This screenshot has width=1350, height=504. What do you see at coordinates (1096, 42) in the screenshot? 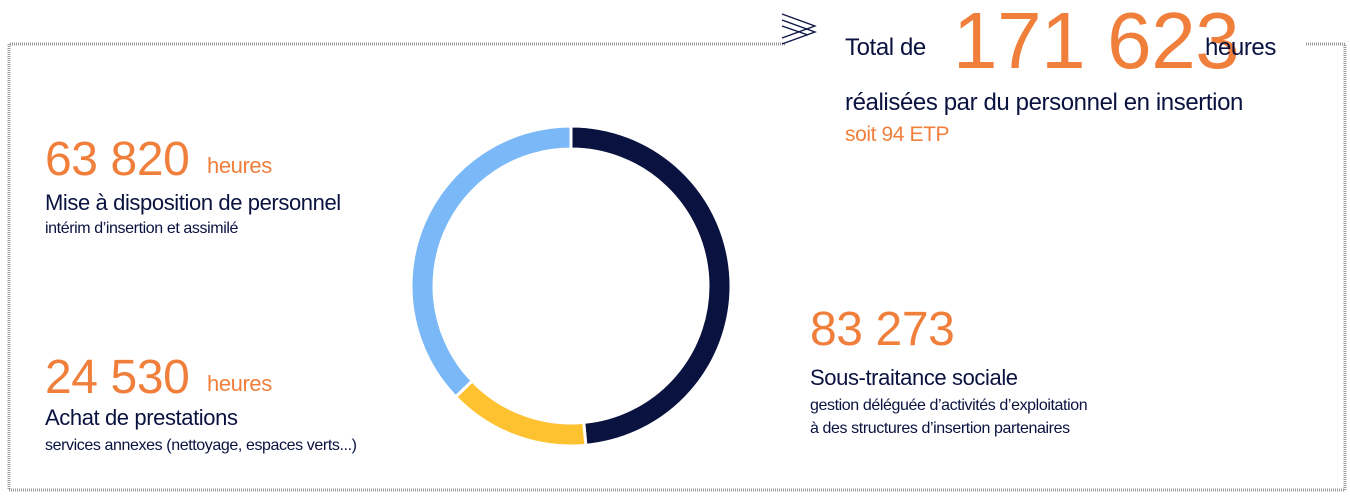
I see `total-value: 171 623` at bounding box center [1096, 42].